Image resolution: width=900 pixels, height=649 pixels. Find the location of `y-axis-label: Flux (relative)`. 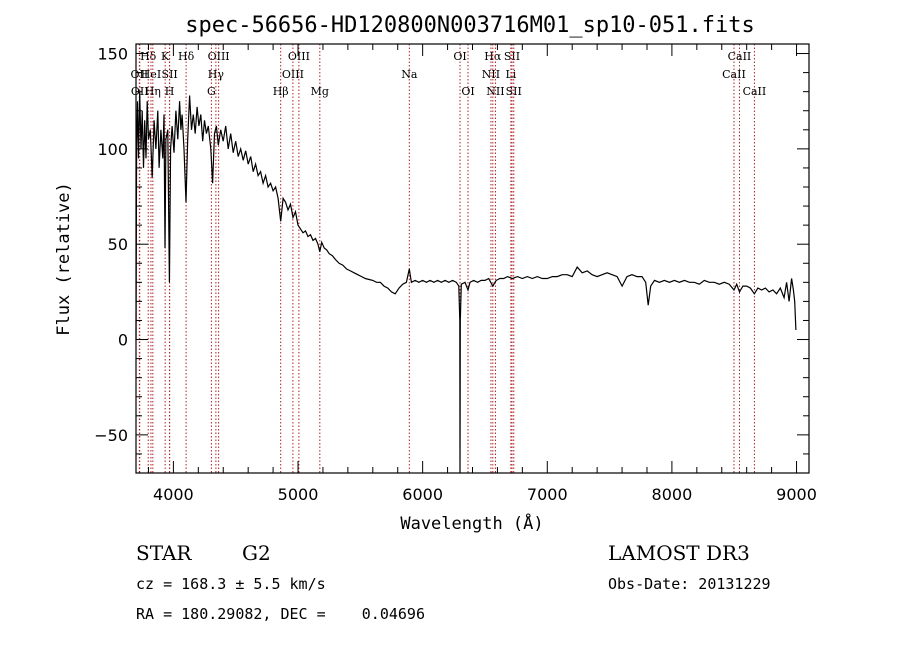

y-axis-label: Flux (relative) is located at coordinates (64, 259).